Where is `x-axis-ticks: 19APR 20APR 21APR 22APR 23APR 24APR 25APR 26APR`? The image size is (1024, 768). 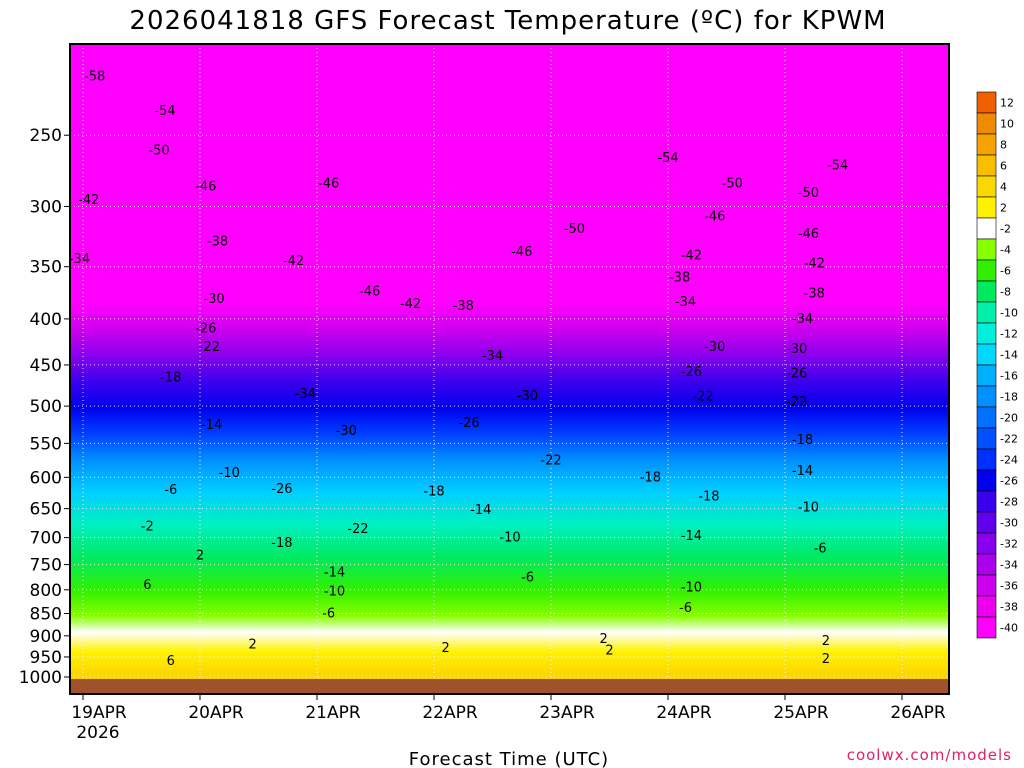
x-axis-ticks: 19APR 20APR 21APR 22APR 23APR 24APR 25APR 26APR is located at coordinates (508, 708).